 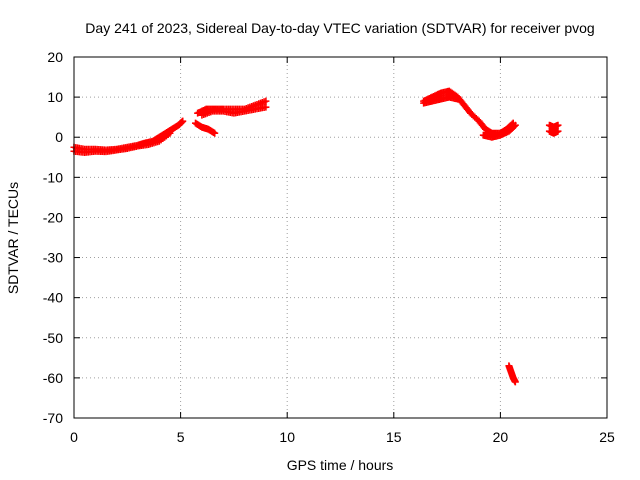 I want to click on x-tick-label: 0, so click(x=74, y=437).